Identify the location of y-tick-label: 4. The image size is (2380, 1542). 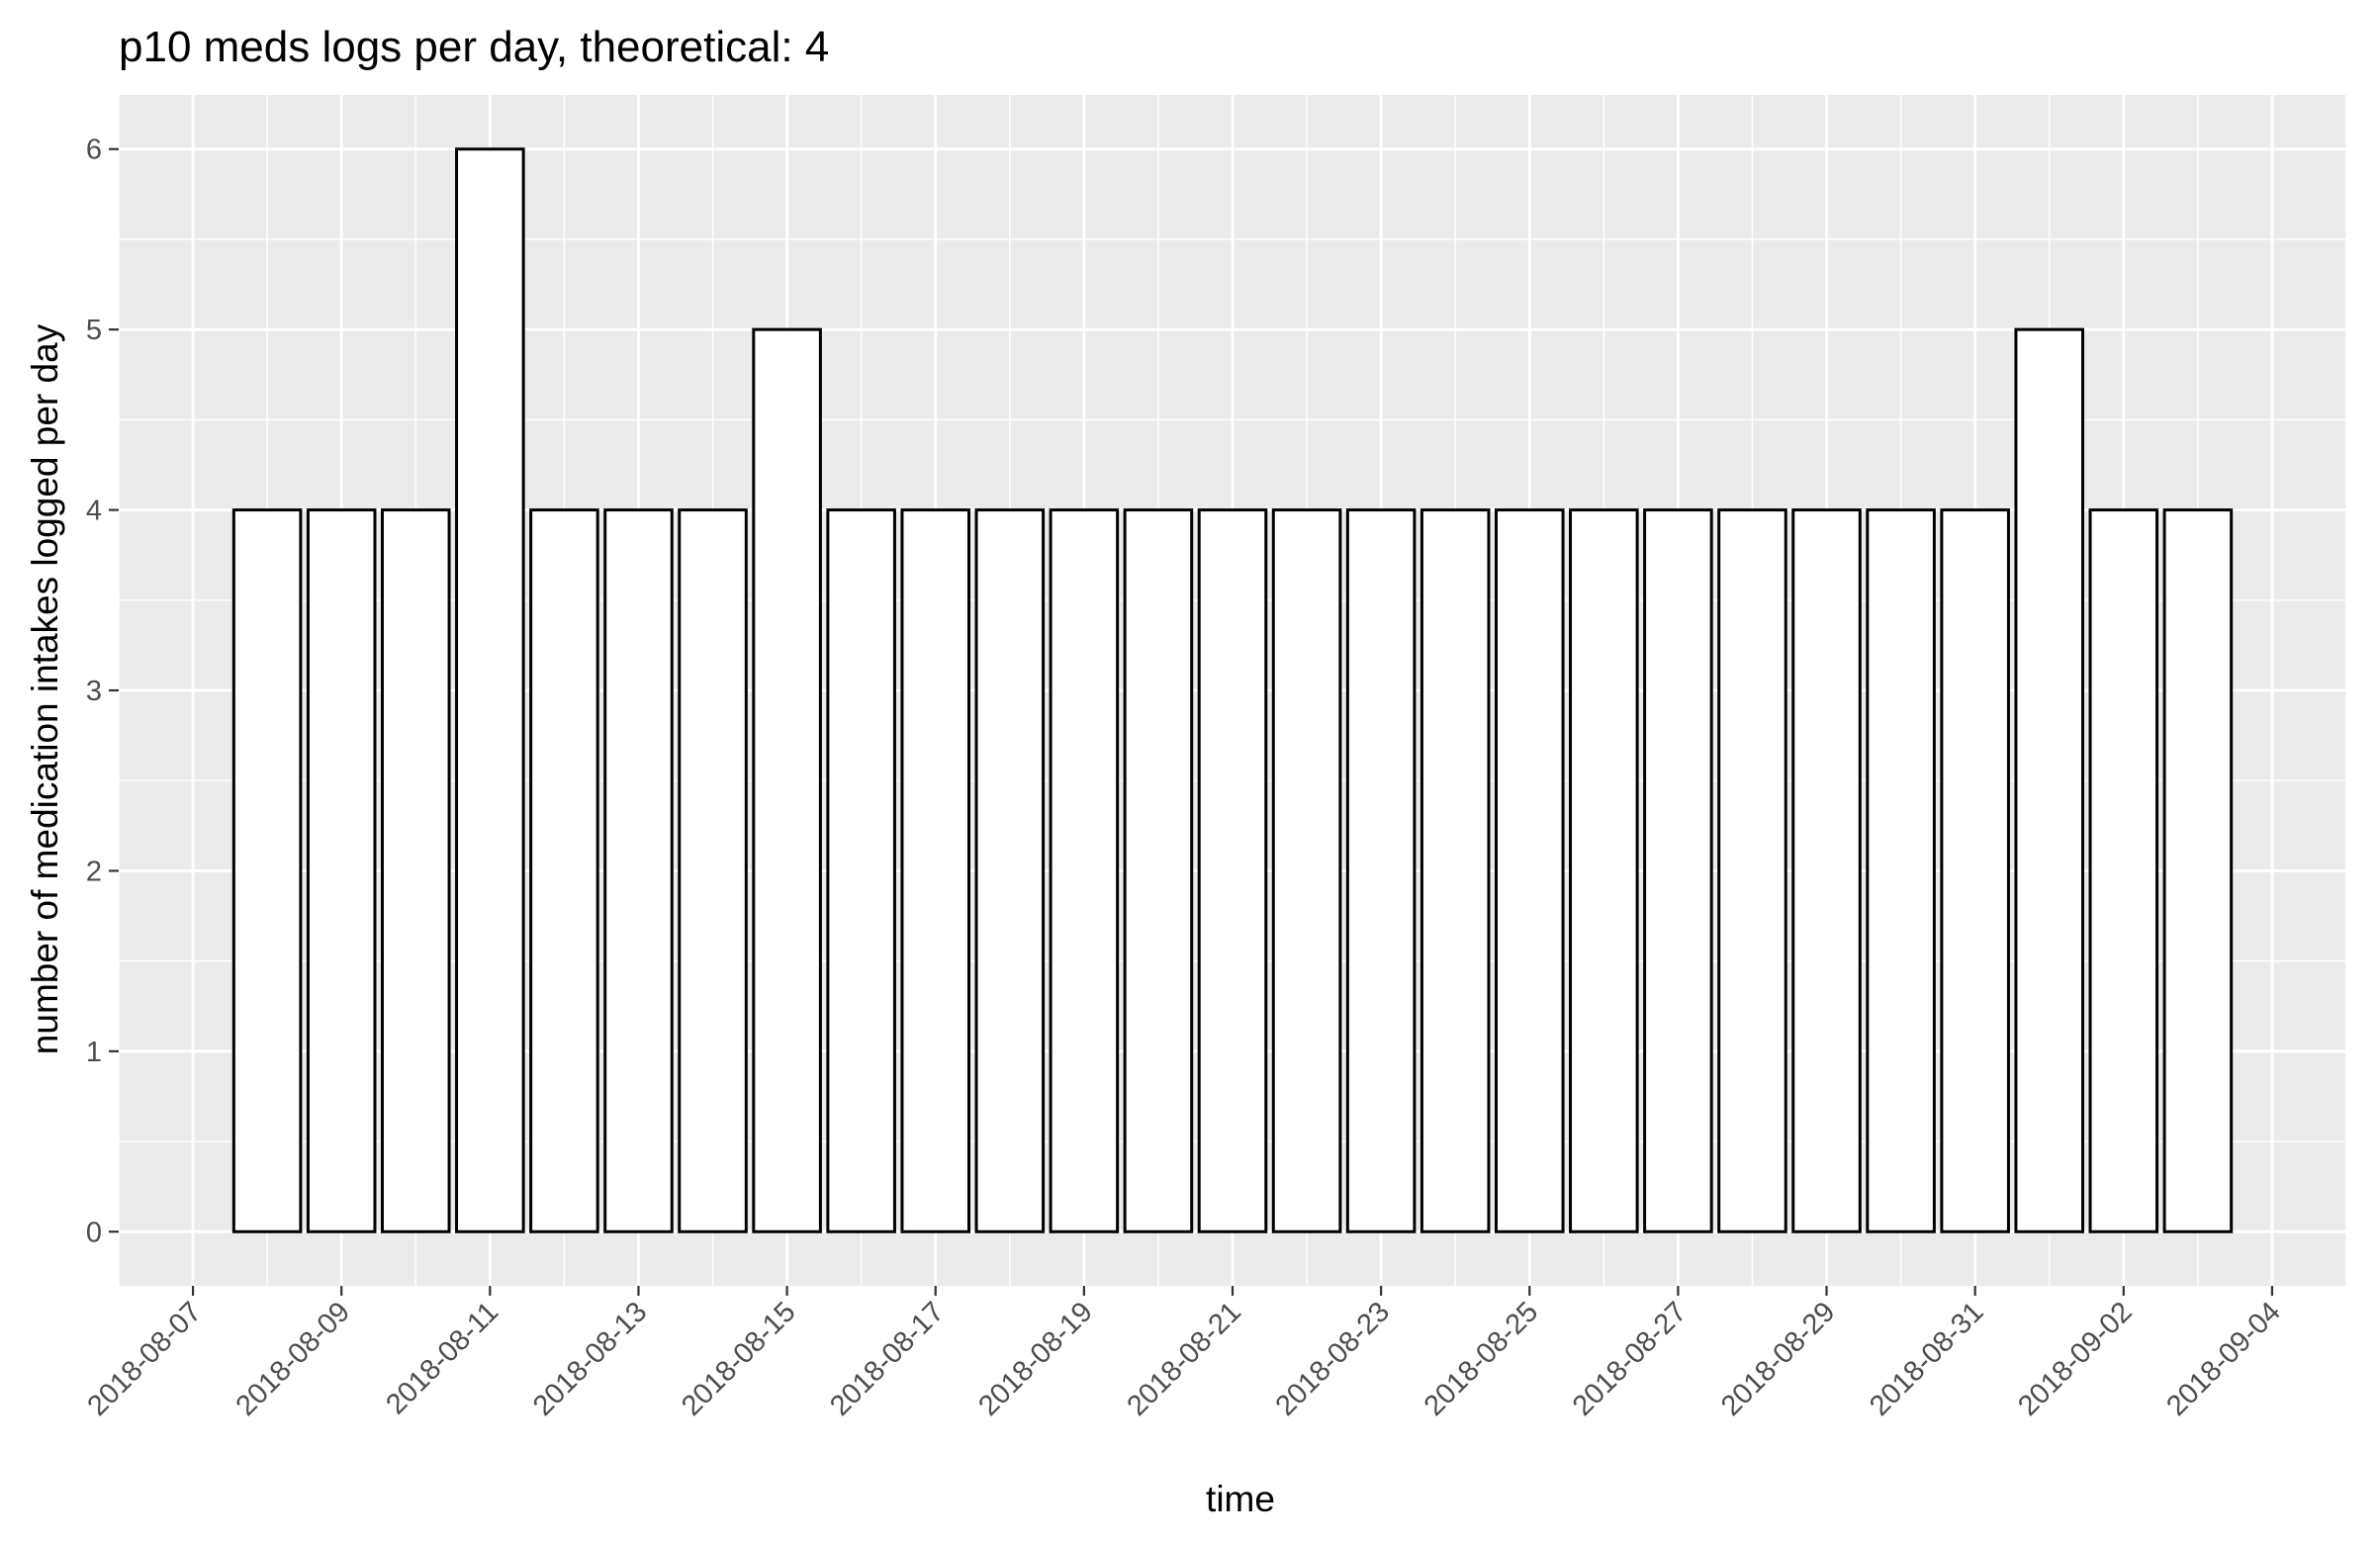
(94, 511).